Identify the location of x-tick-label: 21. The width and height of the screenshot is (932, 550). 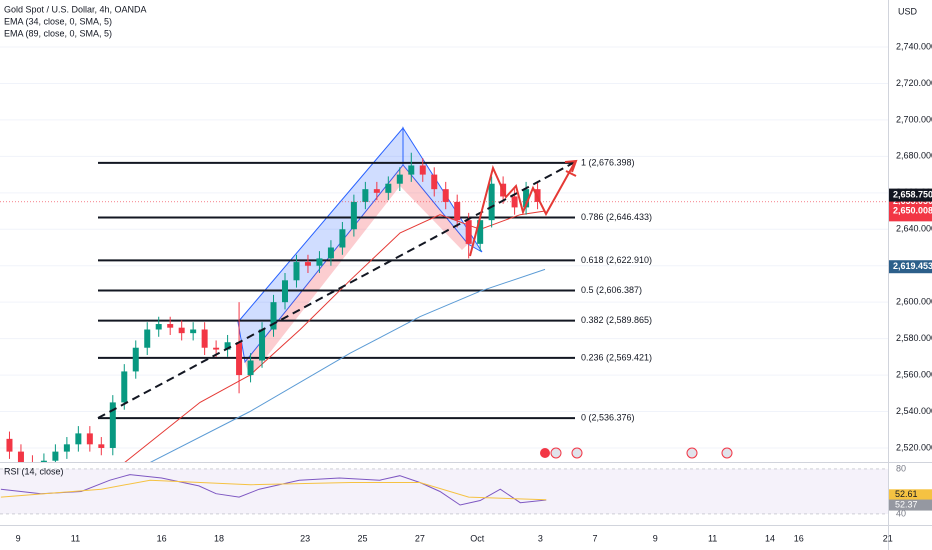
(888, 538).